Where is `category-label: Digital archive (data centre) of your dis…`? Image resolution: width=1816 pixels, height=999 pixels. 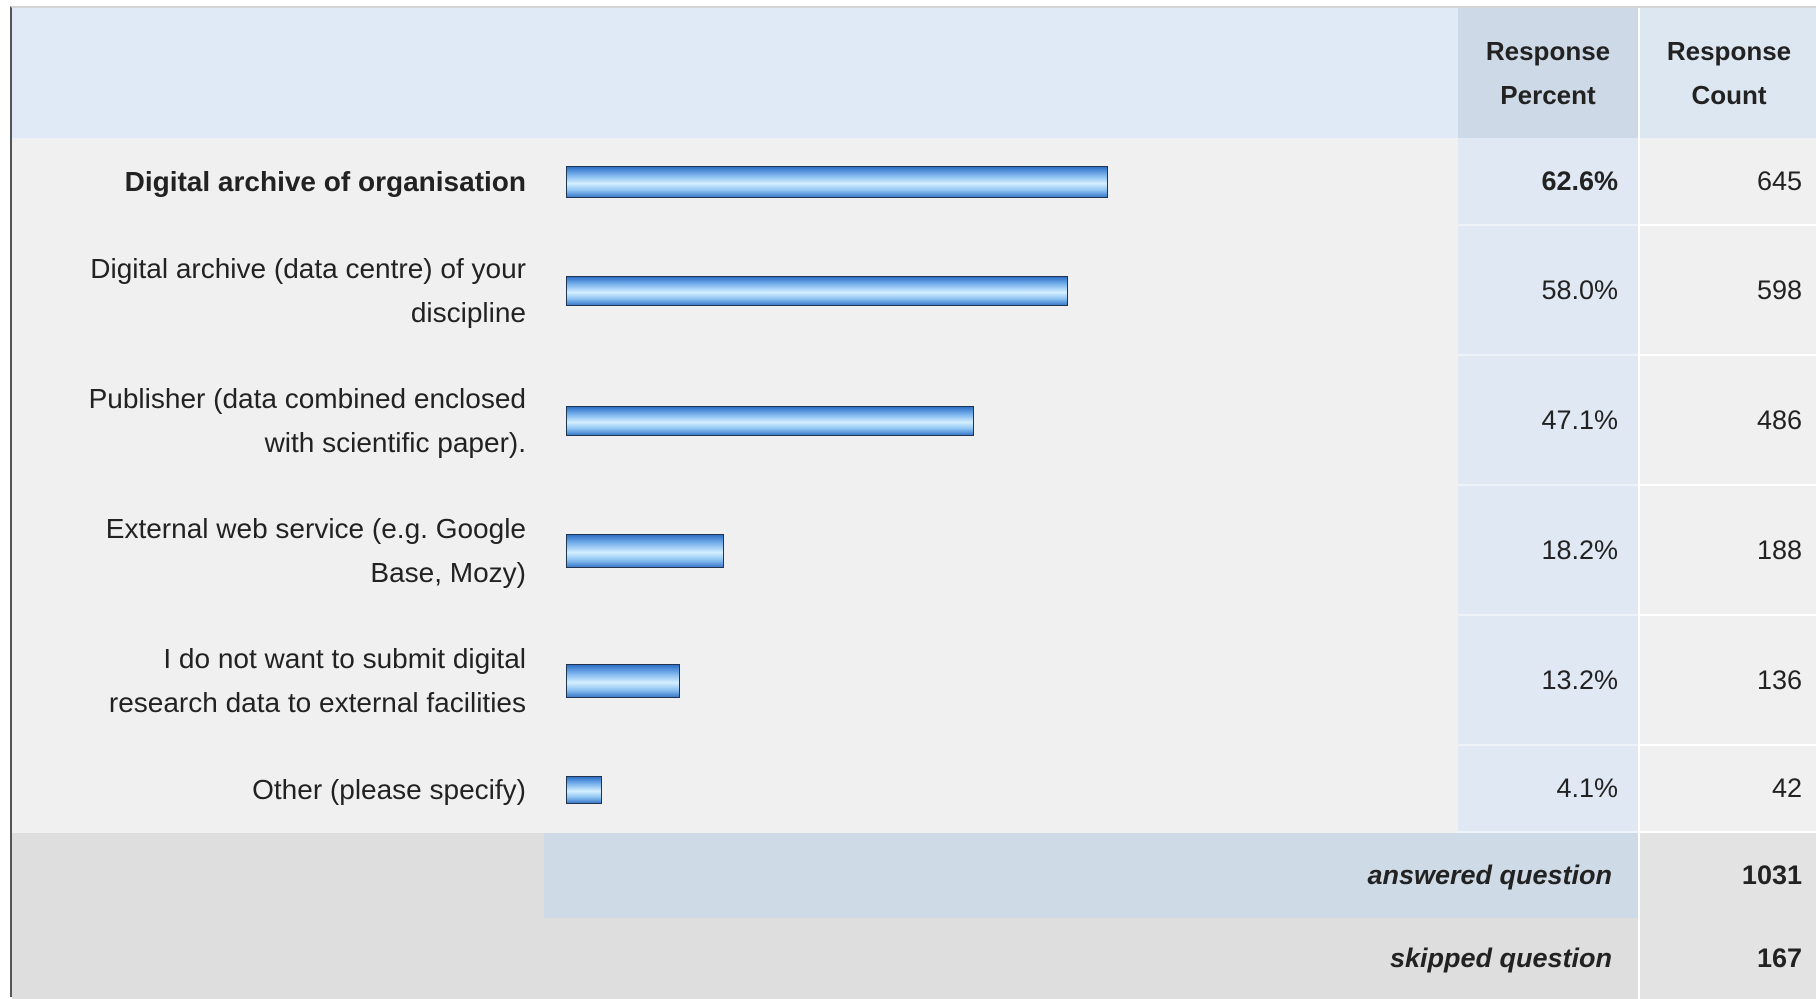
category-label: Digital archive (data centre) of your dis… is located at coordinates (274, 291).